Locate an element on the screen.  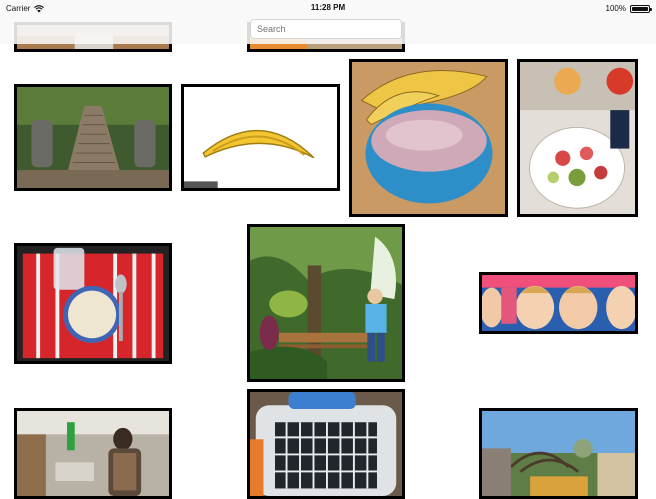
photo-face-billboard is located at coordinates (558, 303).